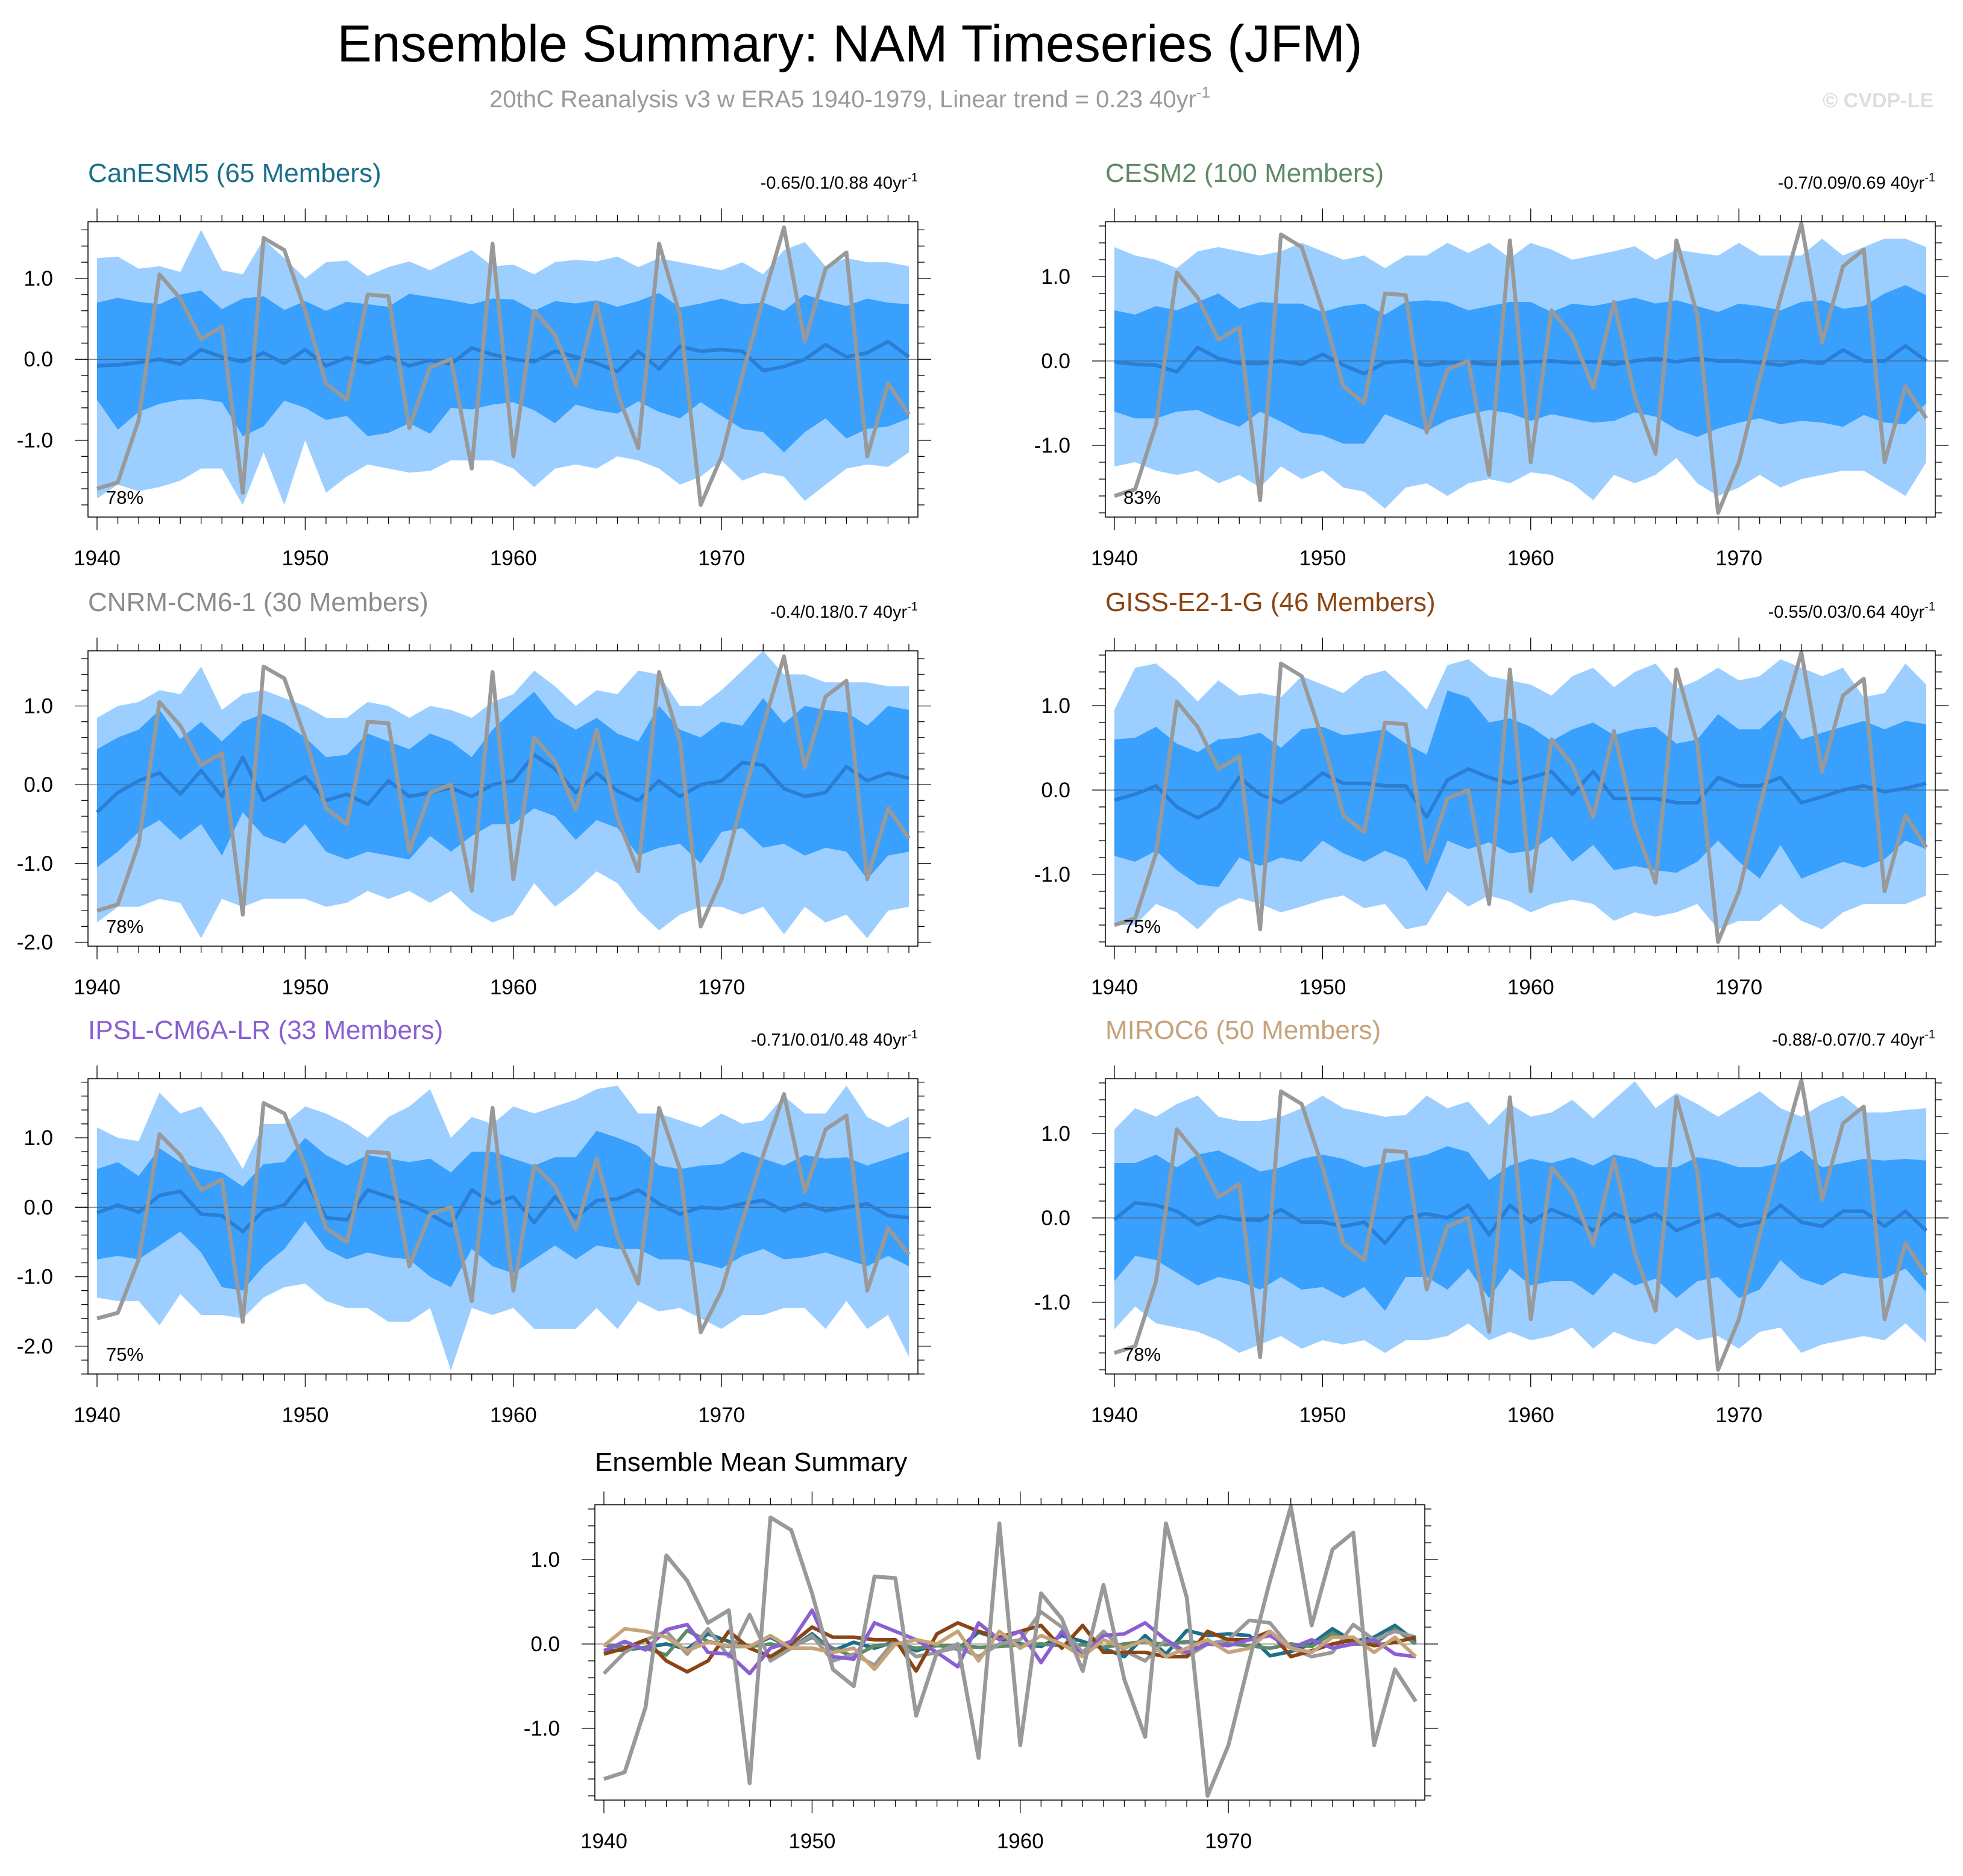 The height and width of the screenshot is (1876, 1963). What do you see at coordinates (1244, 173) in the screenshot?
I see `panel-title: CESM2 (100 Members)` at bounding box center [1244, 173].